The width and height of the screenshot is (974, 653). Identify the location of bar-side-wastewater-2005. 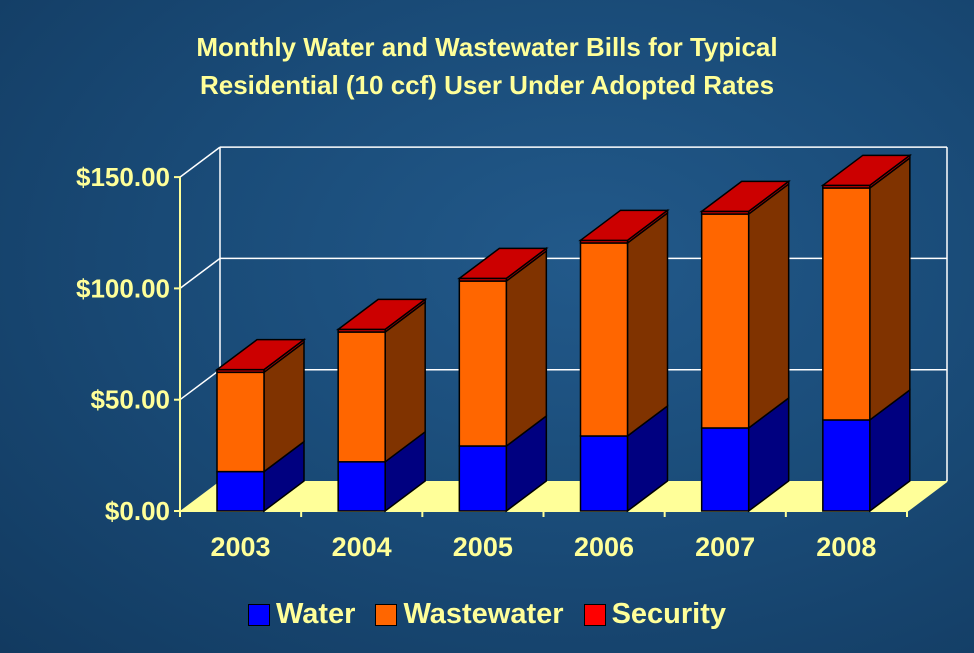
(526, 348).